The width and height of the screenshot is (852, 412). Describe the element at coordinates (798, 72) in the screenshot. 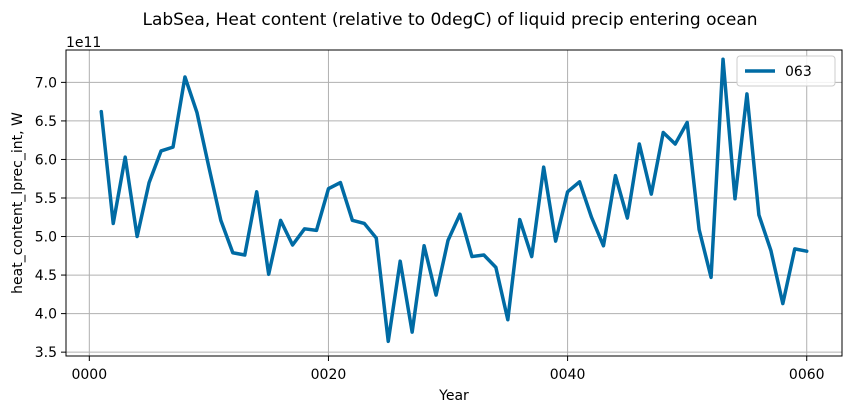

I see `legend-label-063: 063` at that location.